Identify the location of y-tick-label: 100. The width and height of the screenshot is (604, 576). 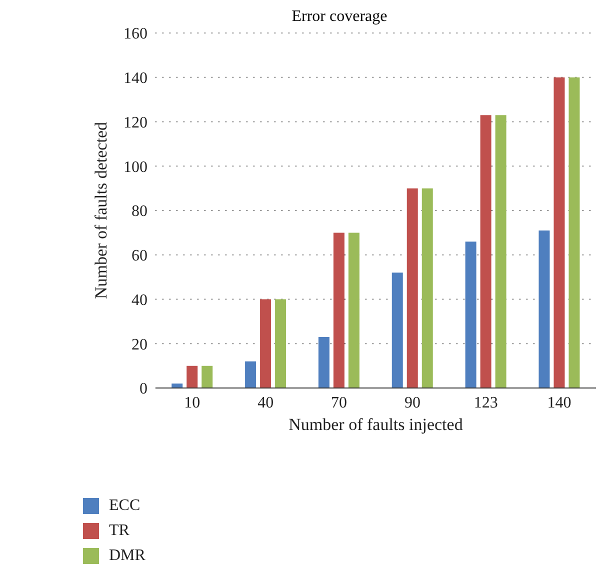
(135, 167).